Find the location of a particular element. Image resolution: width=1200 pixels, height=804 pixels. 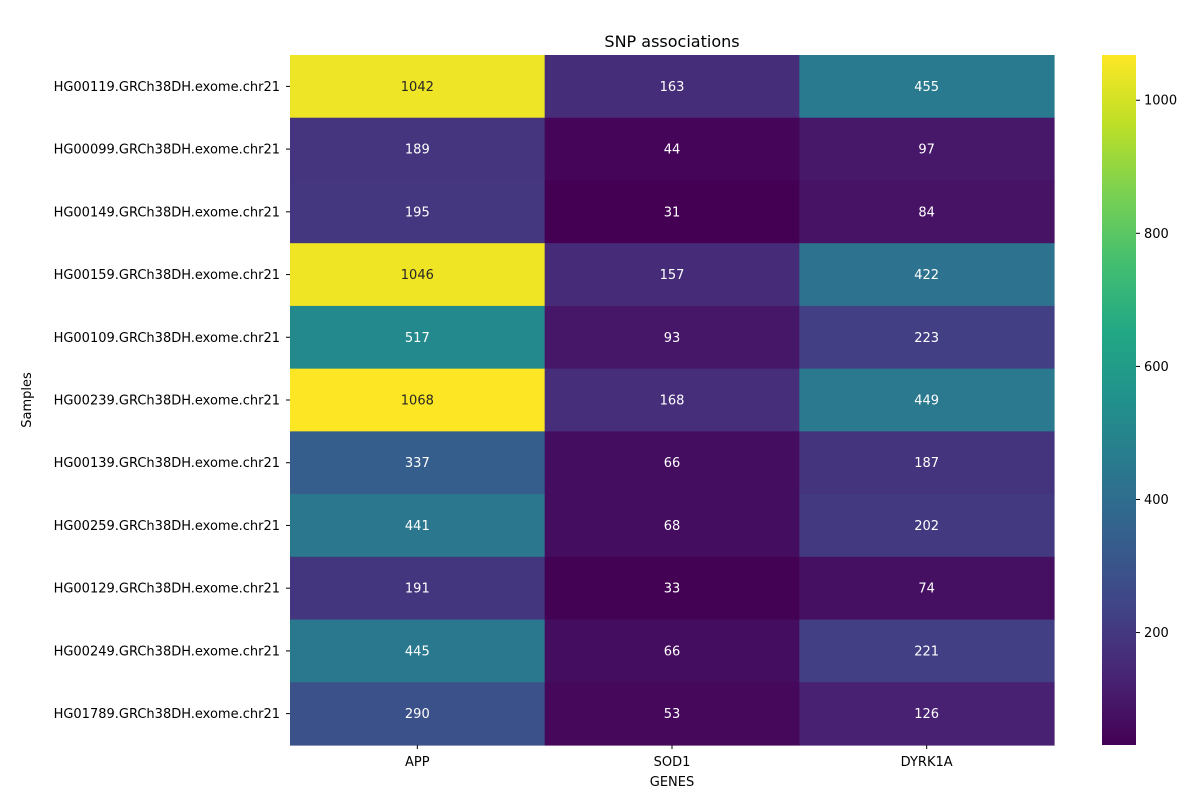

cell-value-label: 455 is located at coordinates (926, 87).